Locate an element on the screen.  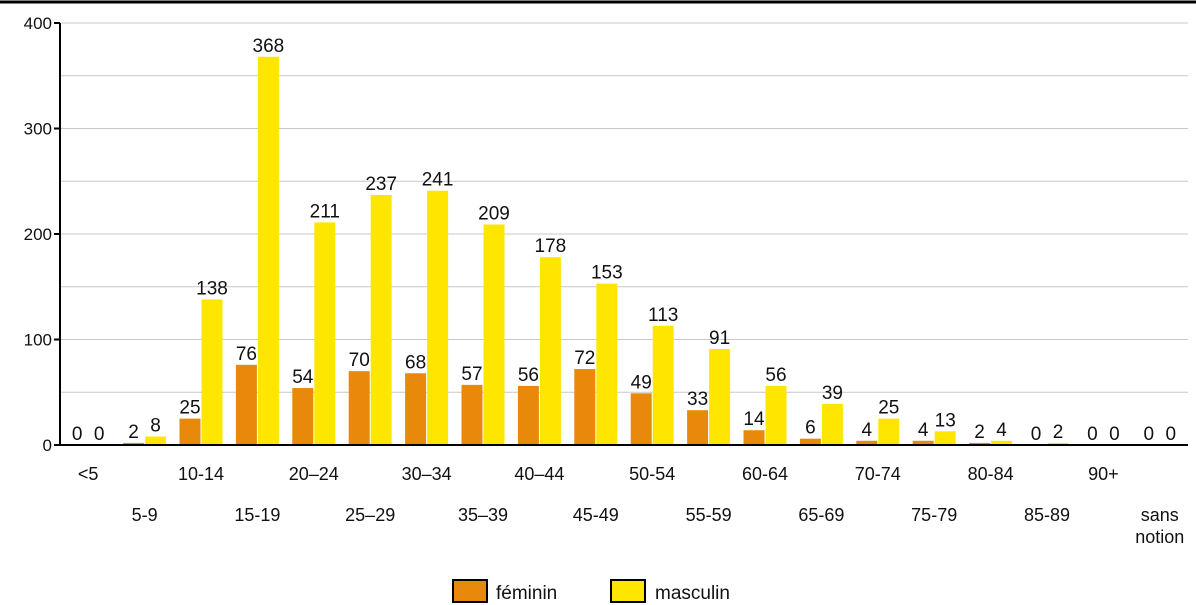
legend-swatch-masculin is located at coordinates (628, 591).